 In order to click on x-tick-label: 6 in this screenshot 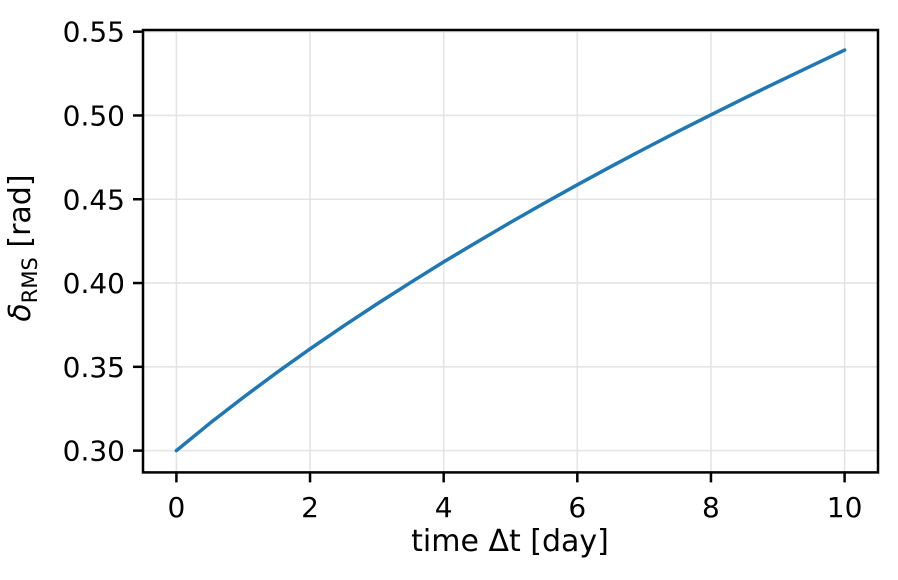, I will do `click(577, 507)`.